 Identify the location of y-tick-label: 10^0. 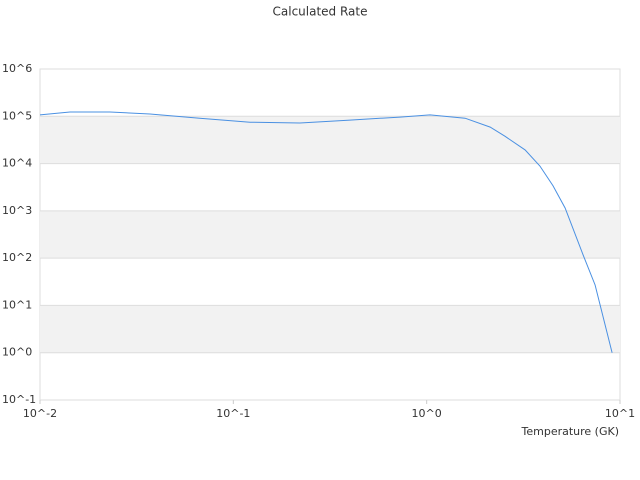
(17, 352).